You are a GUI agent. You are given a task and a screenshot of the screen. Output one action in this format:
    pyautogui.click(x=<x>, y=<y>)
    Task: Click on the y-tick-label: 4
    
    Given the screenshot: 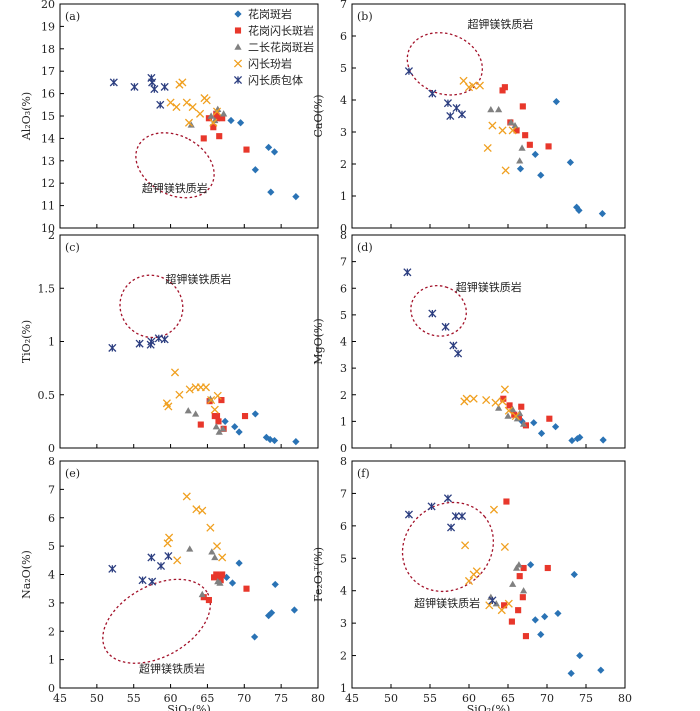 What is the action you would take?
    pyautogui.click(x=343, y=100)
    